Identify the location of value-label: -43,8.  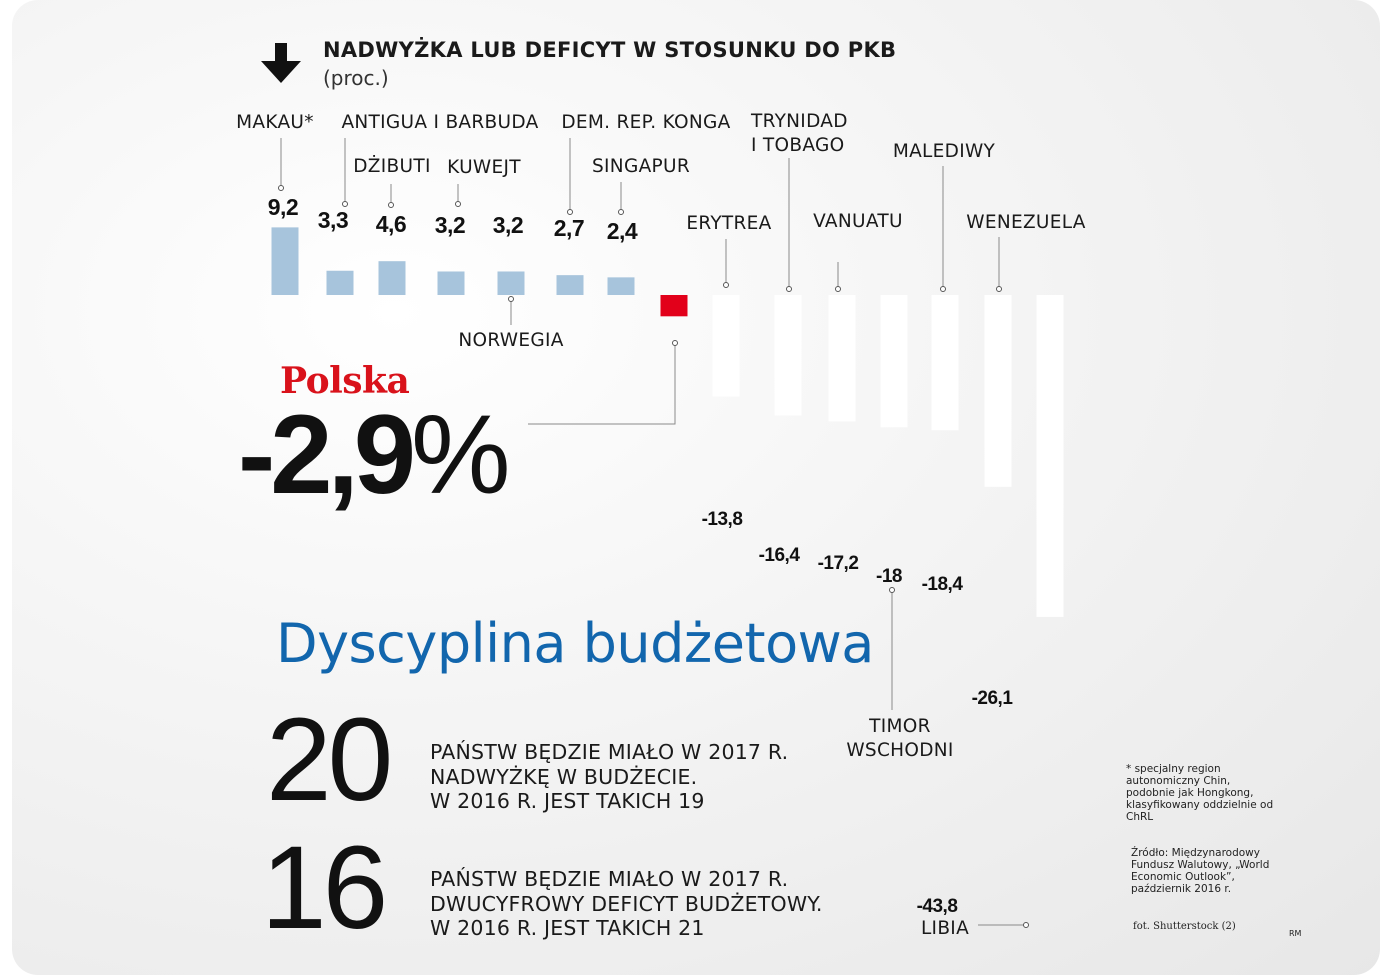
(937, 906).